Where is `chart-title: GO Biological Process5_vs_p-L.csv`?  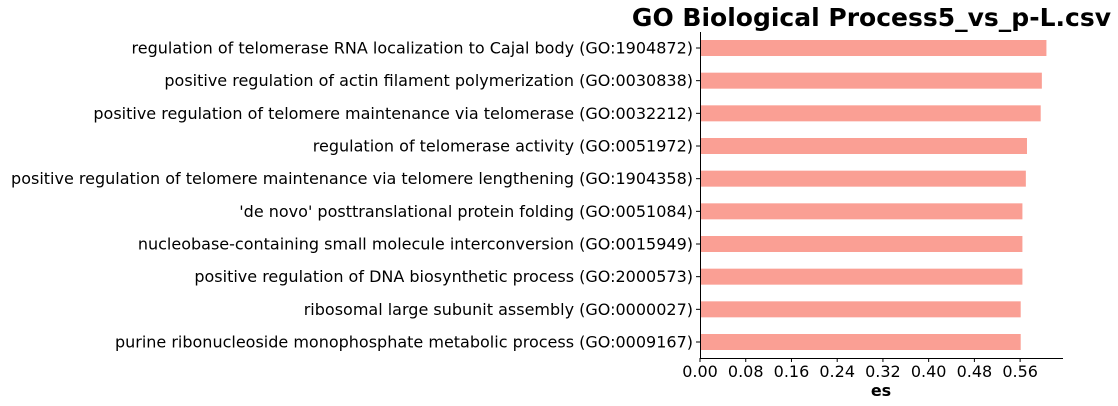
chart-title: GO Biological Process5_vs_p-L.csv is located at coordinates (871, 17).